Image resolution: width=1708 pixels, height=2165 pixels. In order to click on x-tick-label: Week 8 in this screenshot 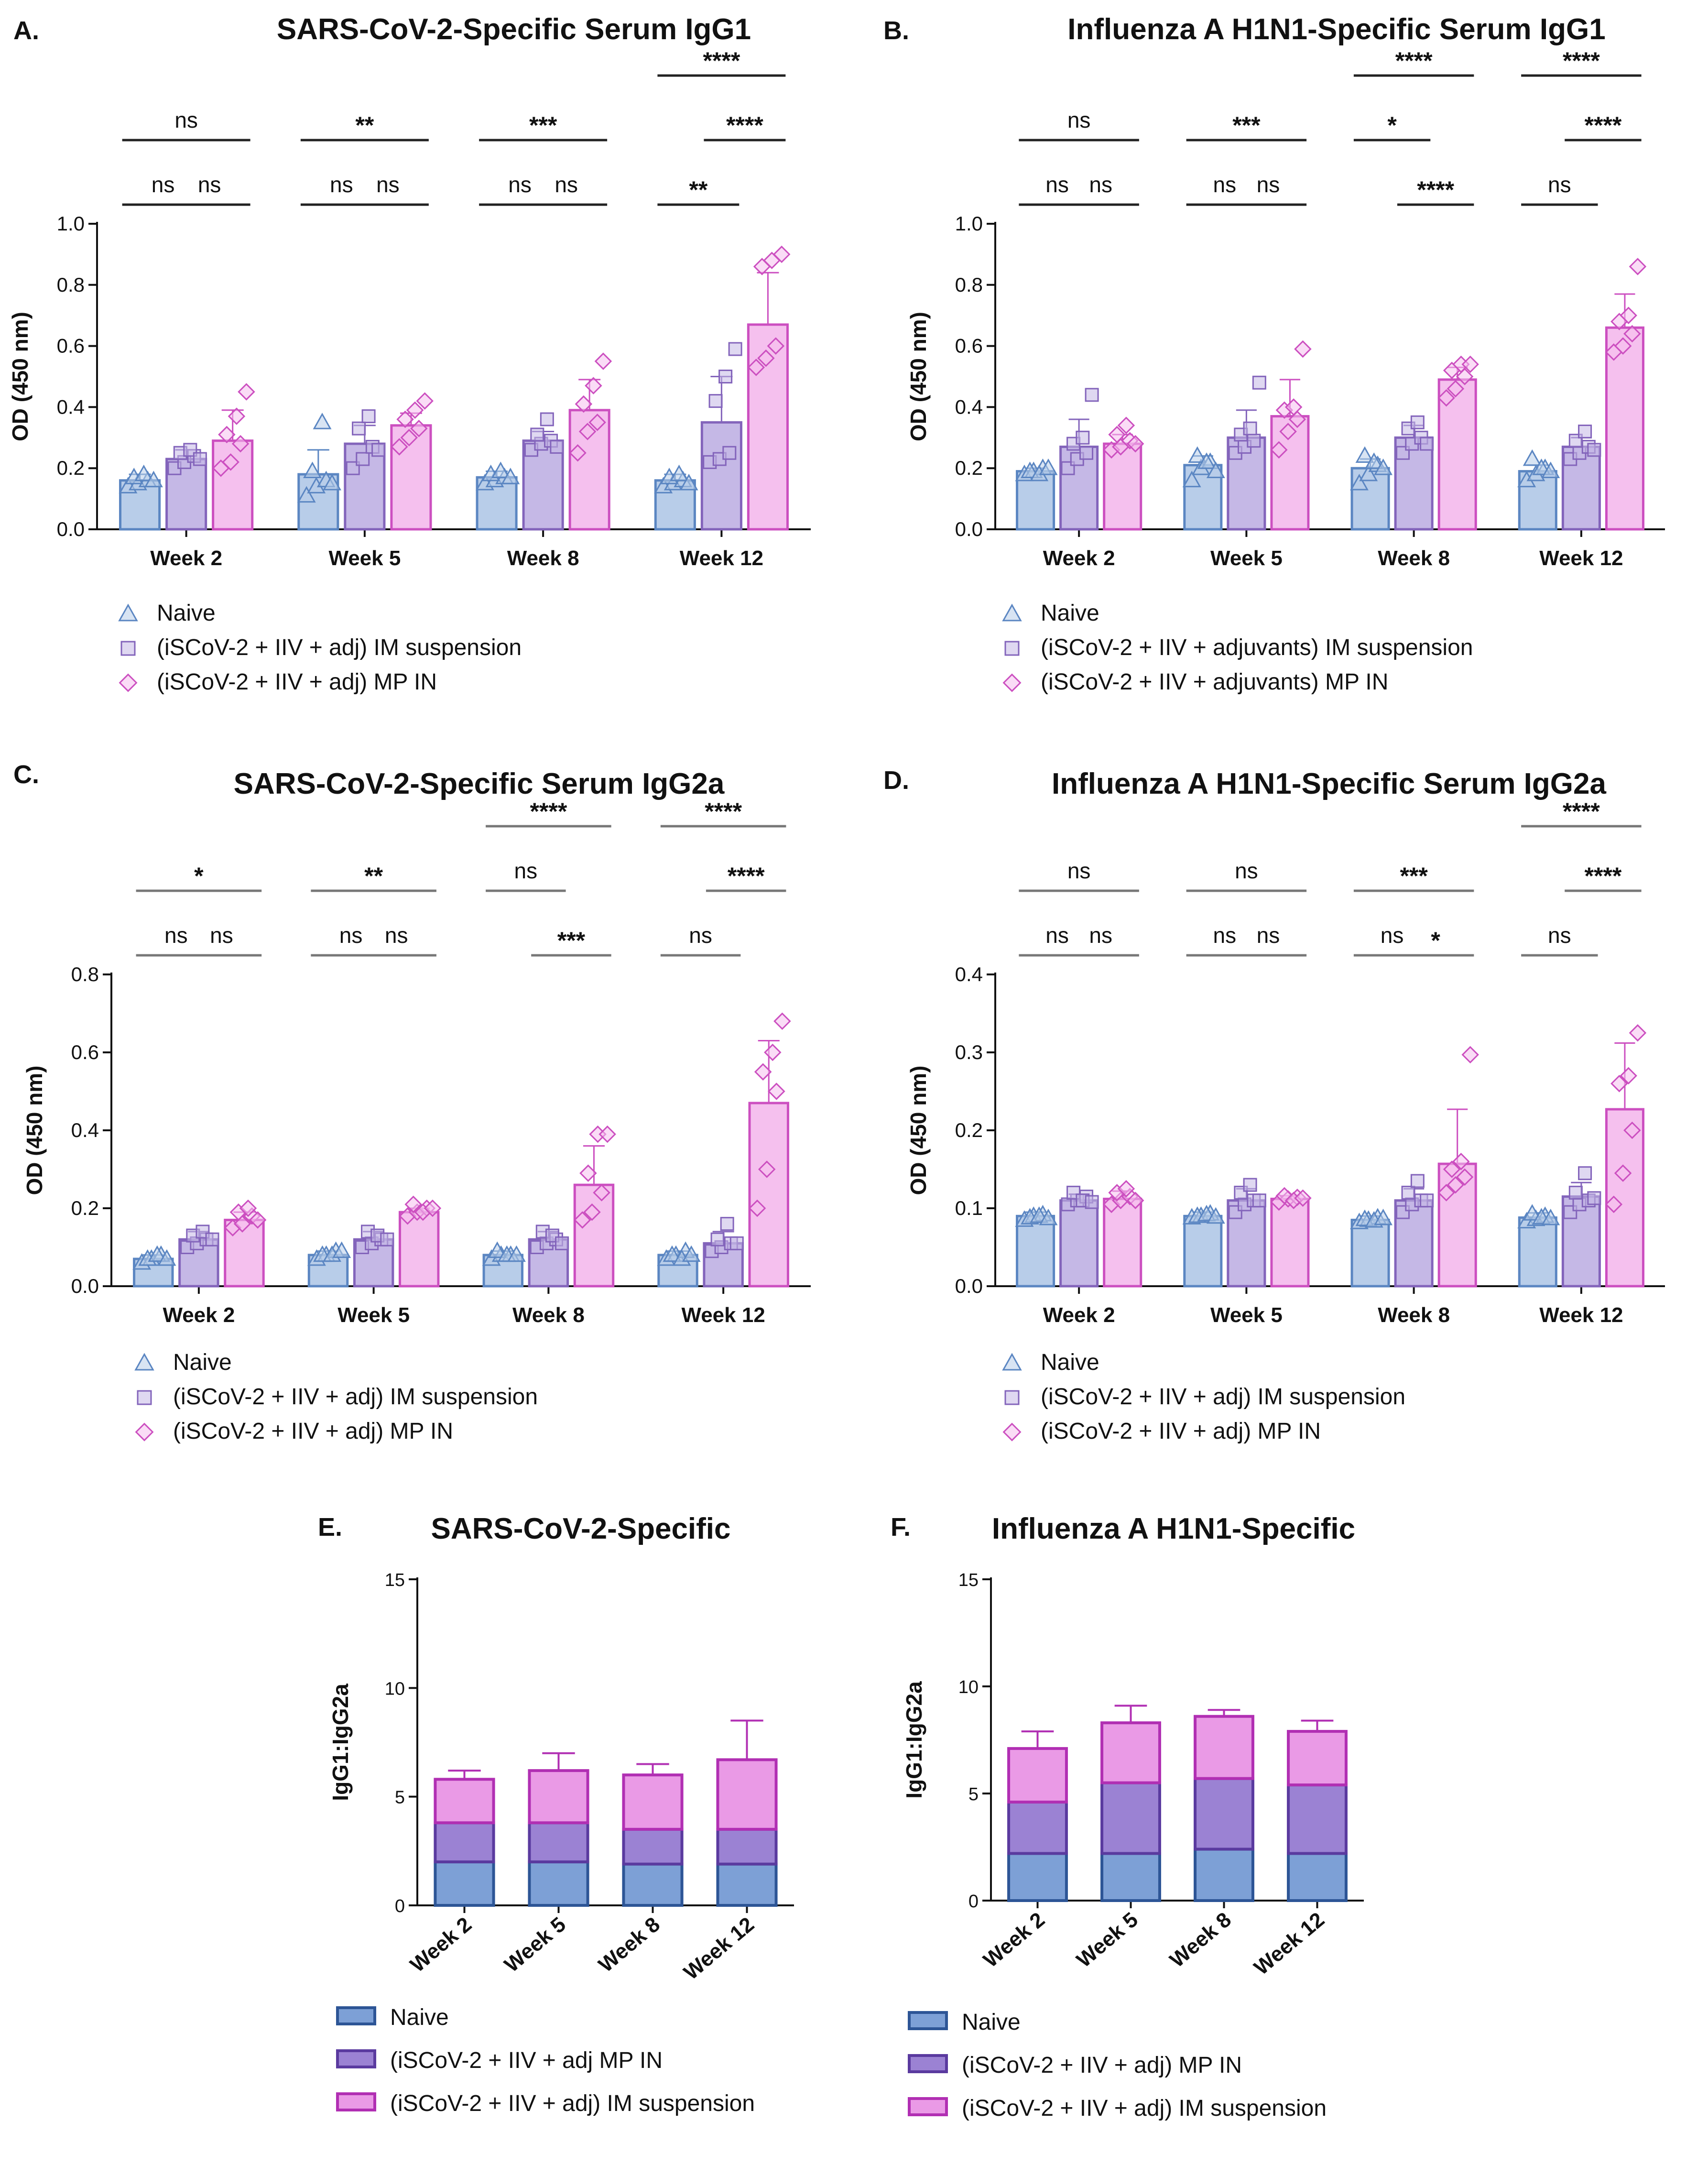, I will do `click(629, 1945)`.